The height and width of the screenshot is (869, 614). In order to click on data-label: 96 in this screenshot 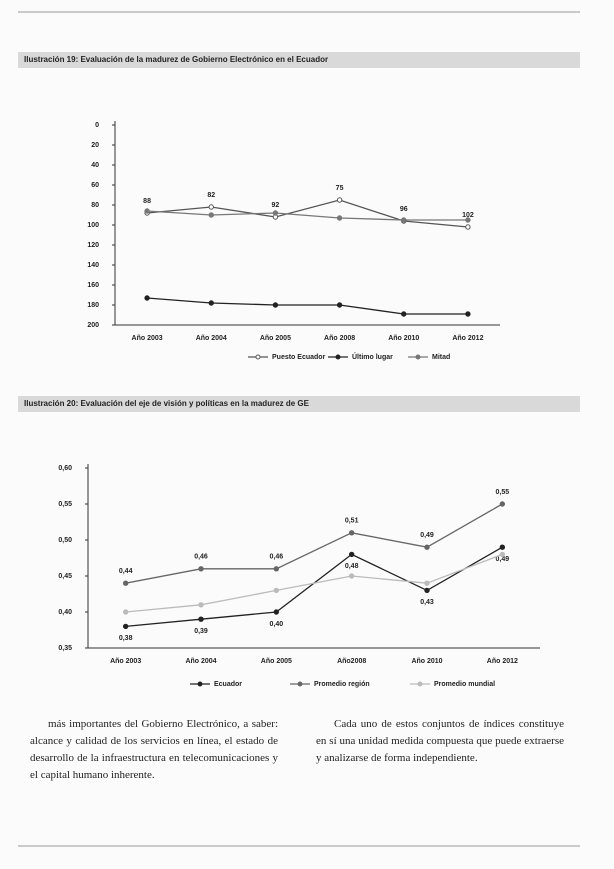, I will do `click(404, 209)`.